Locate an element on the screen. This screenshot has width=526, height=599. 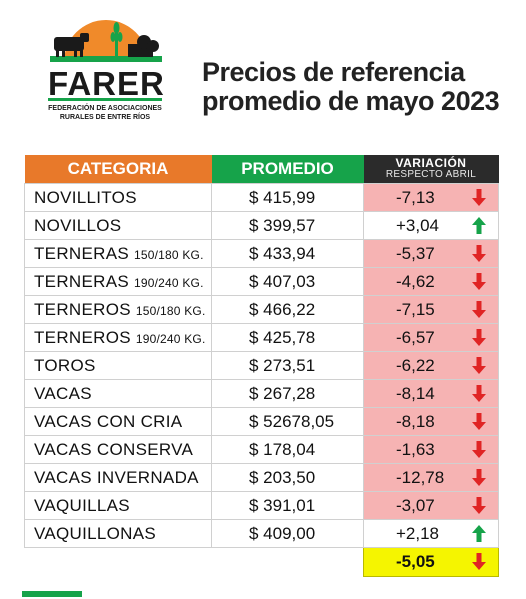
cell-categoria: VACAS CONSERVA is located at coordinates (118, 449).